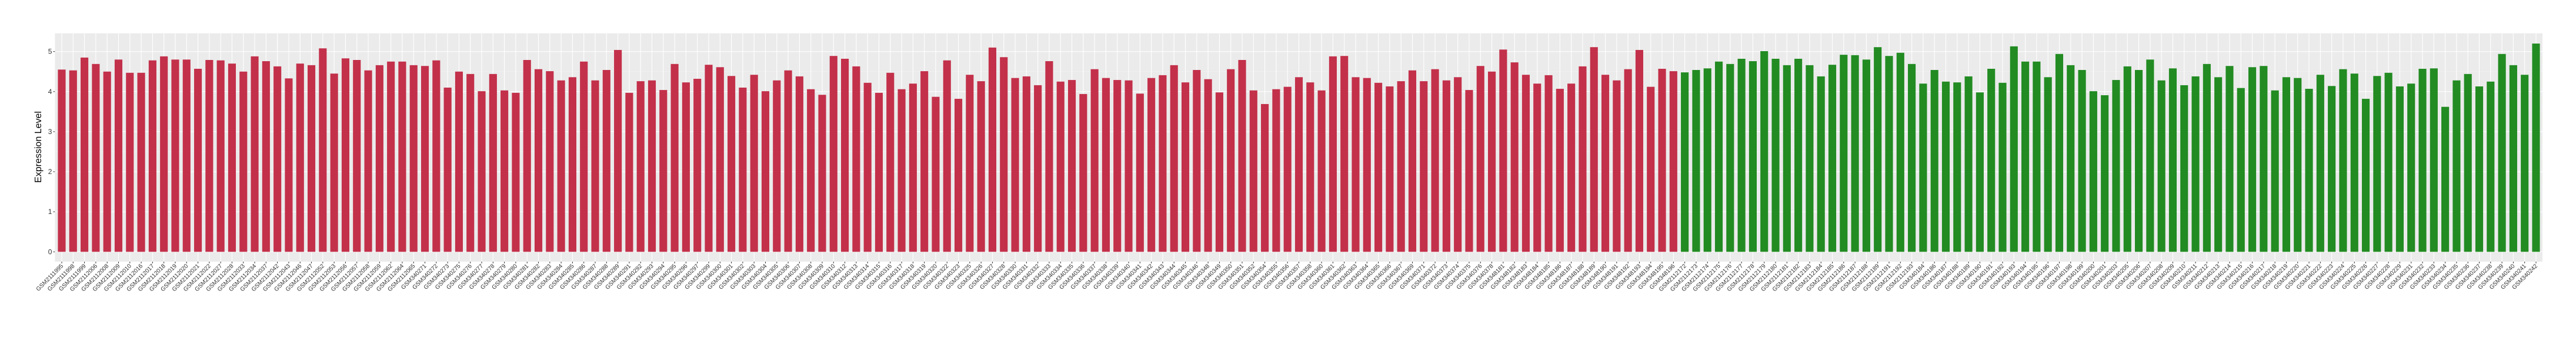 The width and height of the screenshot is (2576, 341). What do you see at coordinates (765, 171) in the screenshot?
I see `bar-GSM340304` at bounding box center [765, 171].